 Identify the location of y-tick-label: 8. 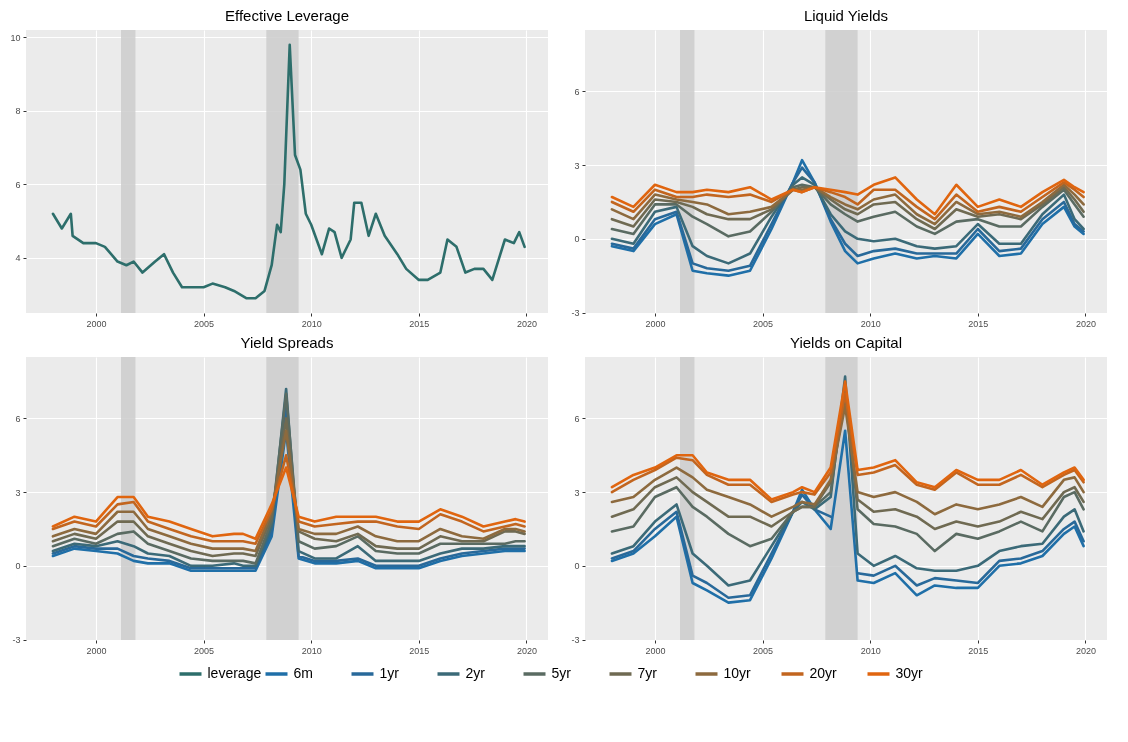
(18, 111).